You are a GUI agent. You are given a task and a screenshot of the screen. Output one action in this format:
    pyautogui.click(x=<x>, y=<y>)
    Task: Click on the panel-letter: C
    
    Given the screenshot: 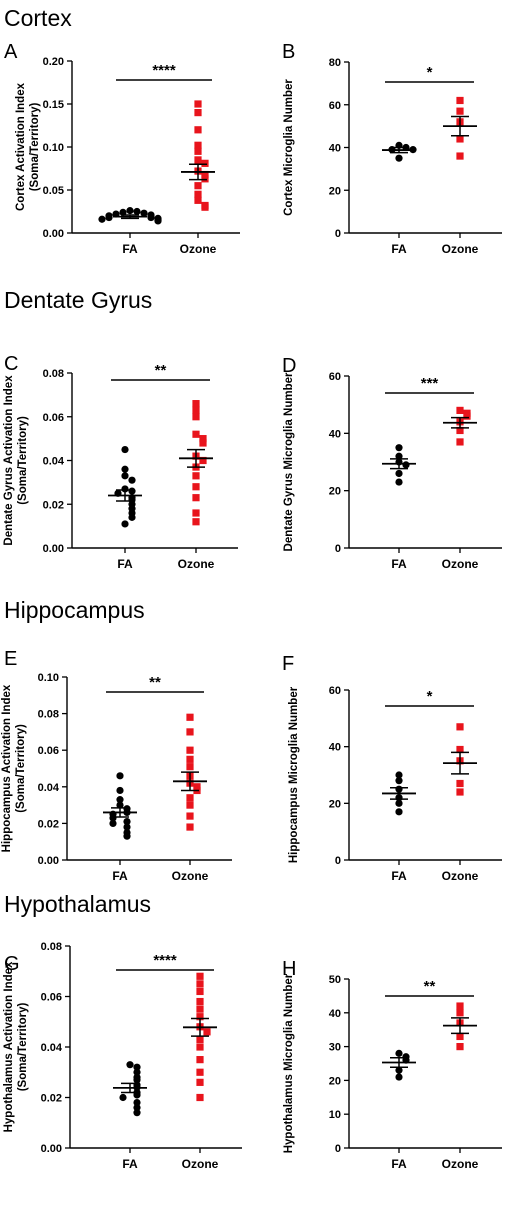 What is the action you would take?
    pyautogui.click(x=11, y=364)
    